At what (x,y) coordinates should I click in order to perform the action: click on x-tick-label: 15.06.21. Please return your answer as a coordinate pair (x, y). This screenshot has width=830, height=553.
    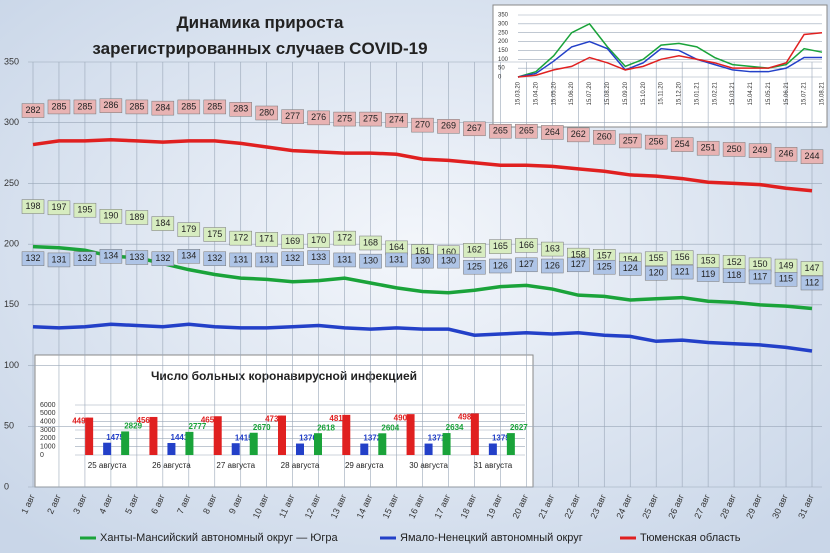
    Looking at the image, I should click on (787, 93).